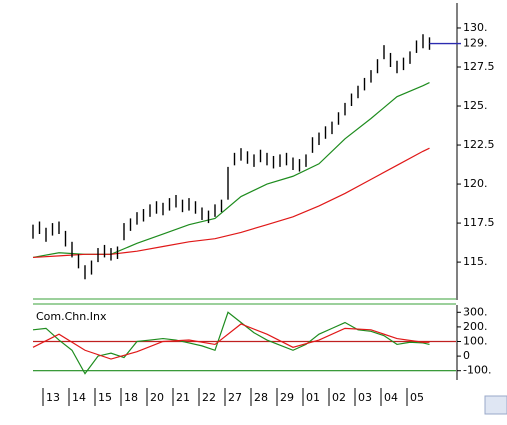 This screenshot has width=507, height=425. Describe the element at coordinates (475, 27) in the screenshot. I see `y-tick-label: 130.` at that location.